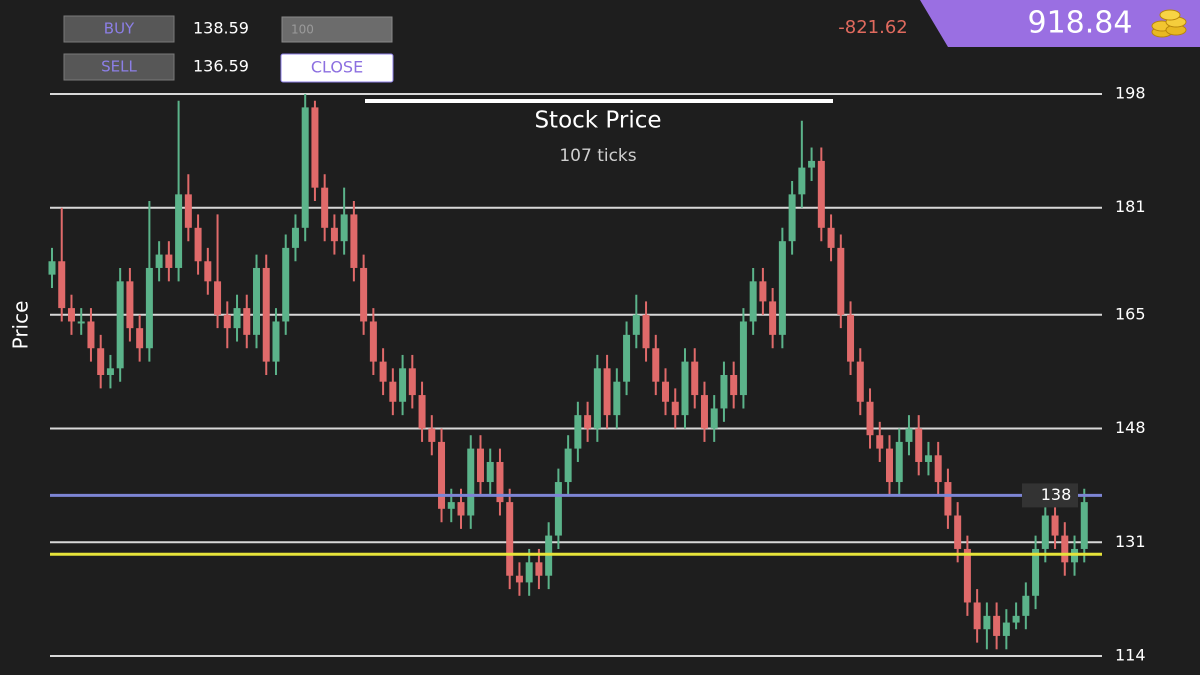 Image resolution: width=1200 pixels, height=675 pixels. I want to click on y-tick-label: 198, so click(1130, 93).